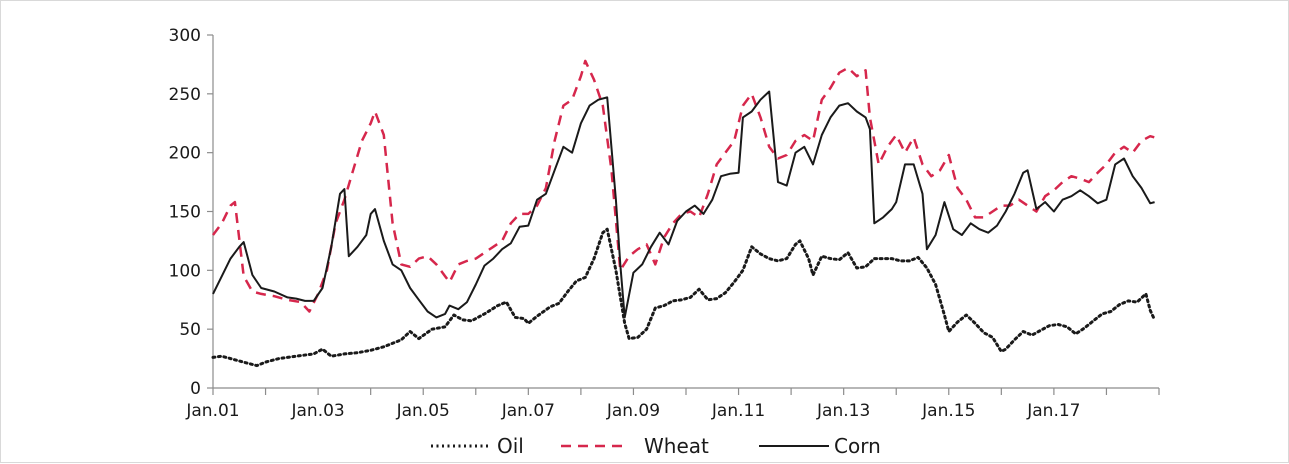 The width and height of the screenshot is (1289, 464). Describe the element at coordinates (185, 213) in the screenshot. I see `y-tick-label: 150` at that location.